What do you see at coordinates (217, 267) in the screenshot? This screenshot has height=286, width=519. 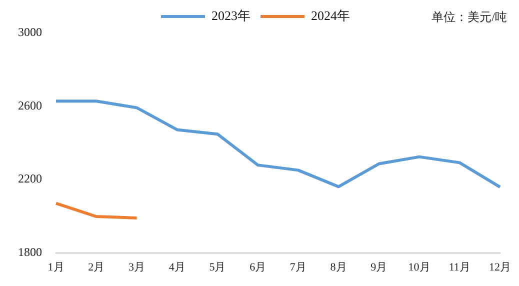 I see `x-tick-label: 5月` at bounding box center [217, 267].